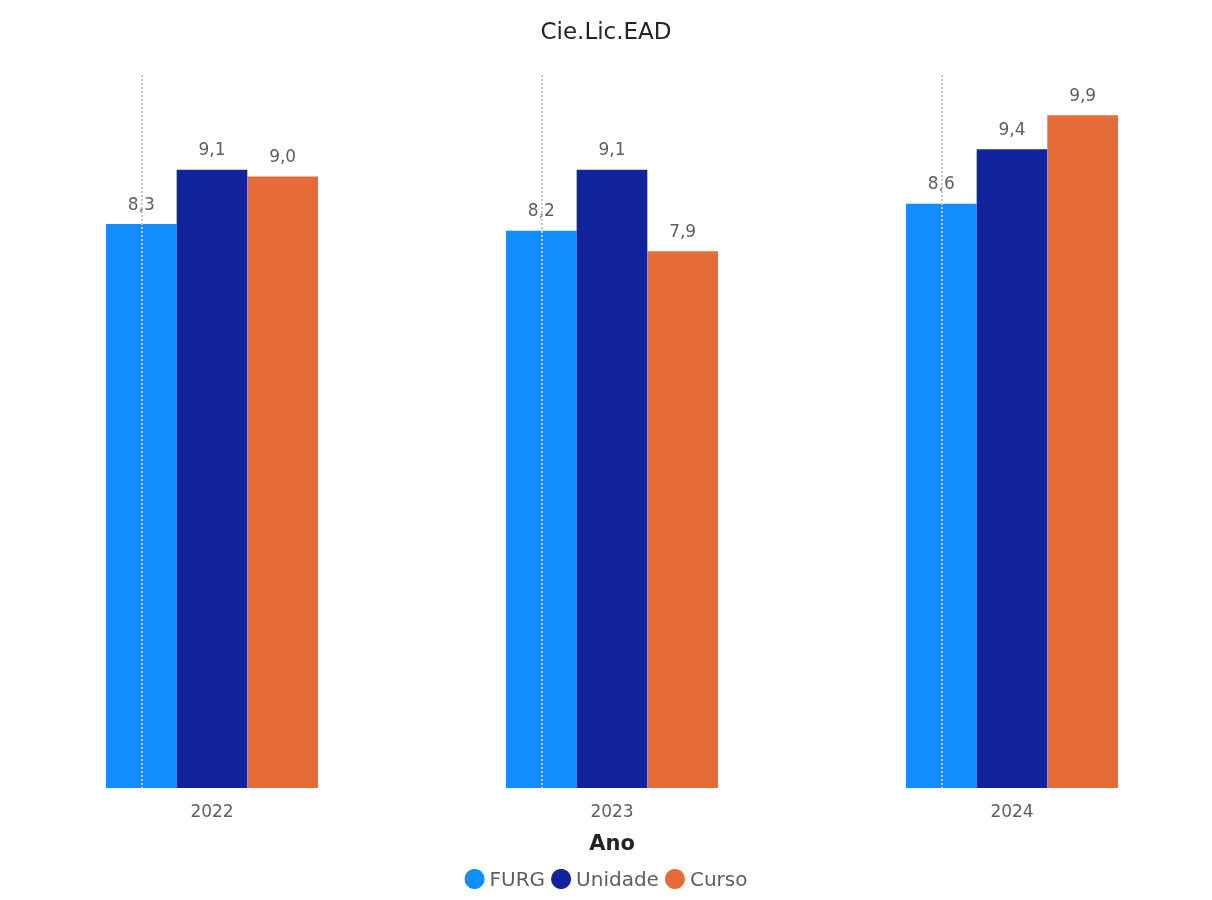 Image resolution: width=1212 pixels, height=900 pixels. Describe the element at coordinates (283, 156) in the screenshot. I see `data-label: 9,0` at that location.